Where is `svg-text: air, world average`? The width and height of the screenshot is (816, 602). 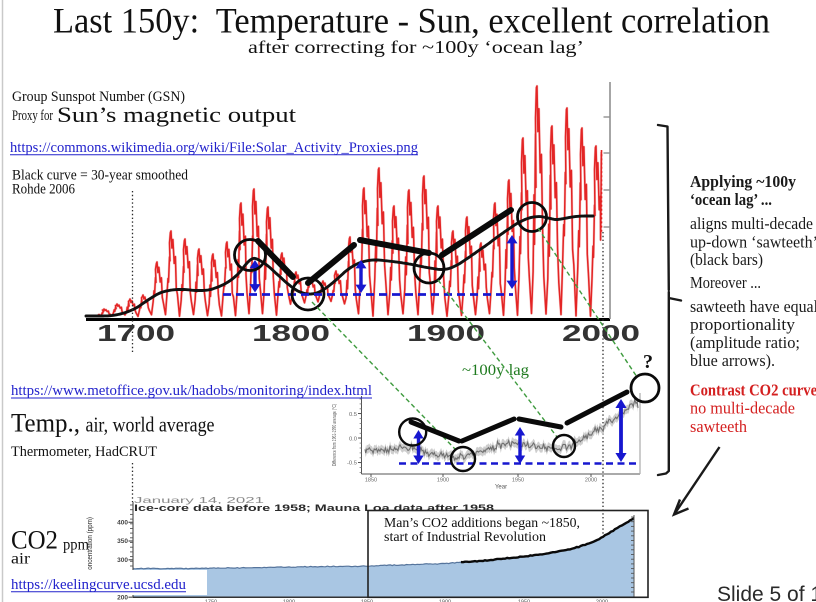 svg-text: air, world average is located at coordinates (150, 424).